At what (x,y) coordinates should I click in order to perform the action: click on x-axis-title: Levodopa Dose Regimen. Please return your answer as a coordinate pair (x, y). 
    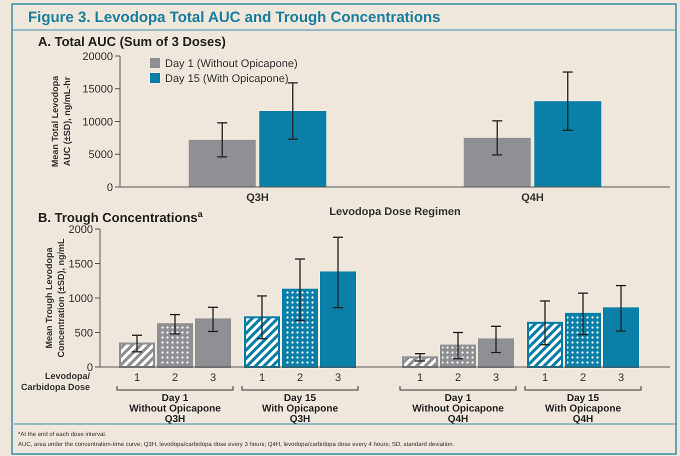
    Looking at the image, I should click on (395, 212).